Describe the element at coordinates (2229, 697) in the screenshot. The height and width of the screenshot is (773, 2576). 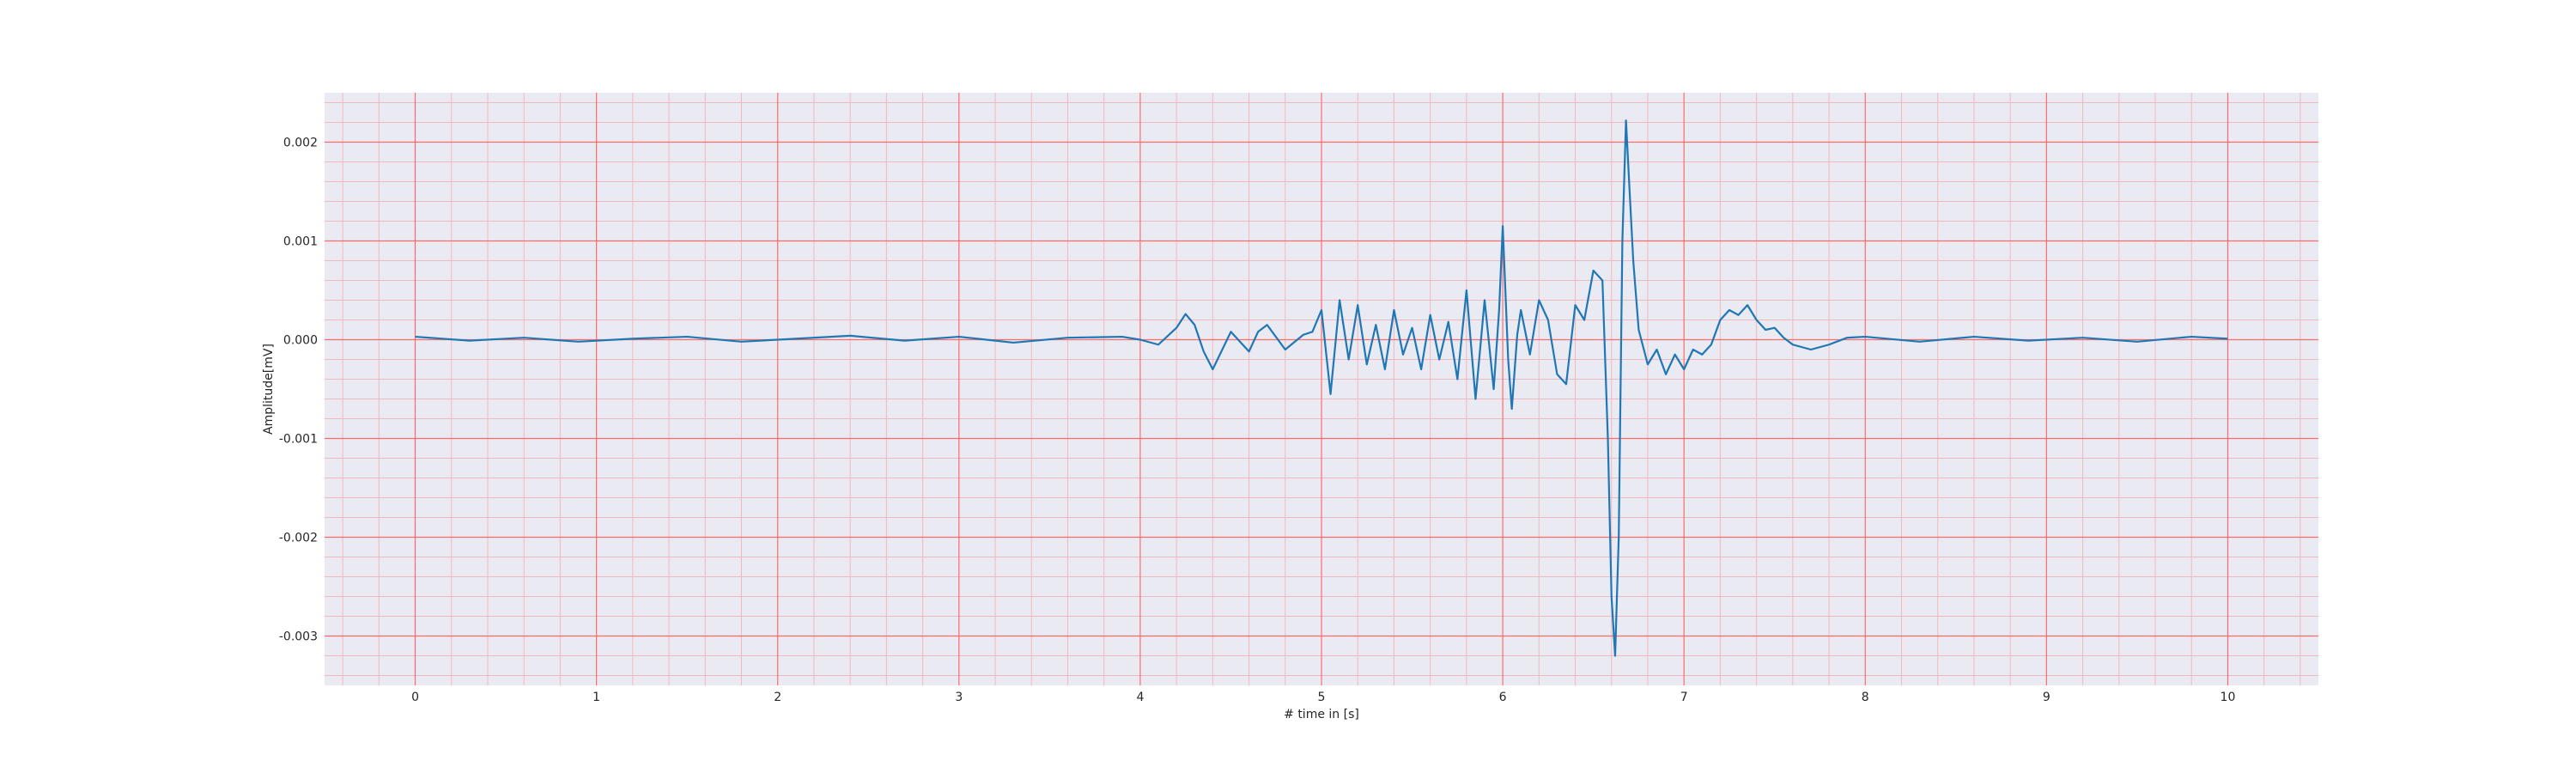
I see `x-tick-label: 10` at that location.